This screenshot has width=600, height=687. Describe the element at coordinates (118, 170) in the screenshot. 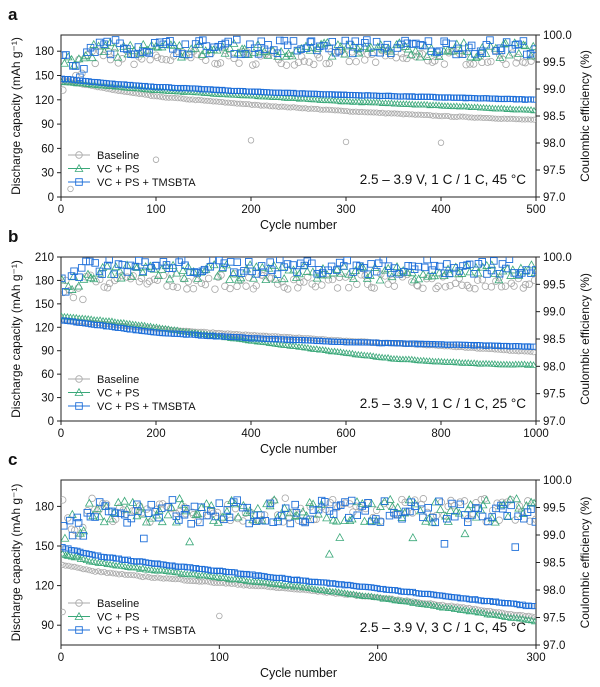

I see `legend-label: VC + PS` at that location.